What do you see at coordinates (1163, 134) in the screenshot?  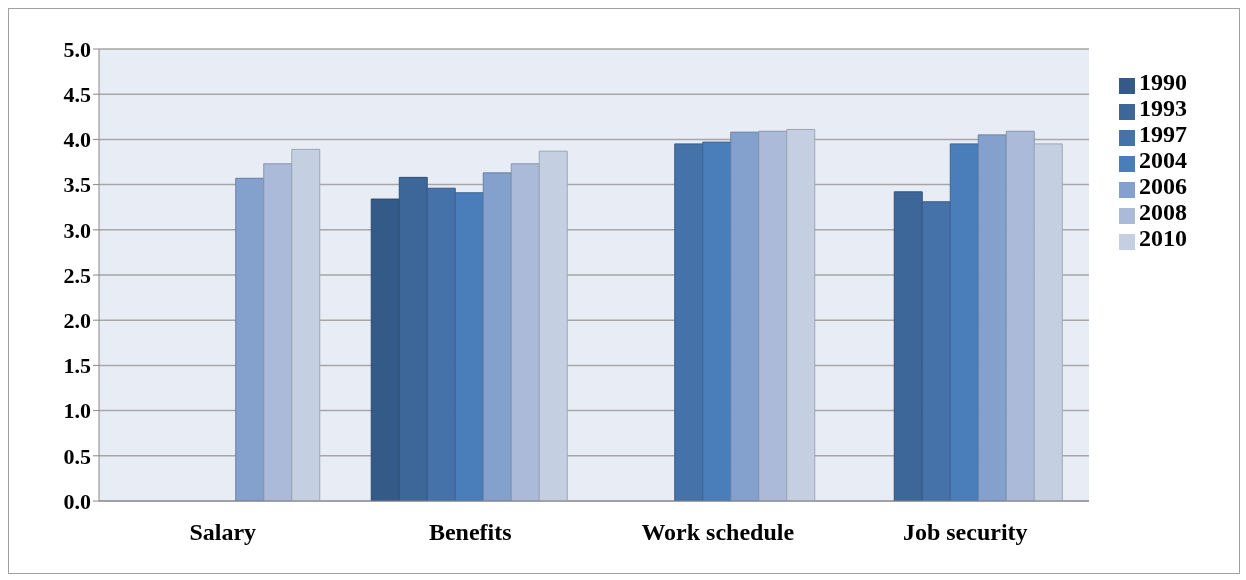 I see `legend-label: 1997` at bounding box center [1163, 134].